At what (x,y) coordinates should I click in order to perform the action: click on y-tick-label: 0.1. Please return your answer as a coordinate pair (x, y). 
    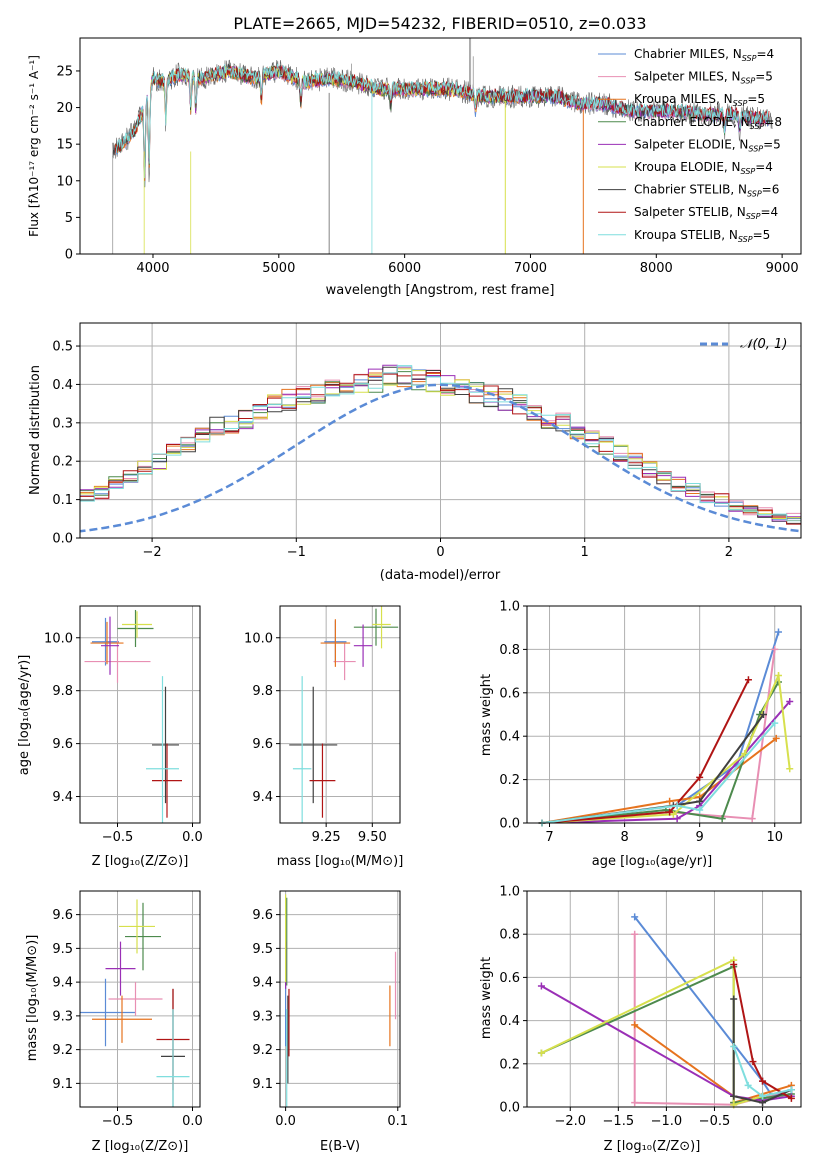
    Looking at the image, I should click on (62, 500).